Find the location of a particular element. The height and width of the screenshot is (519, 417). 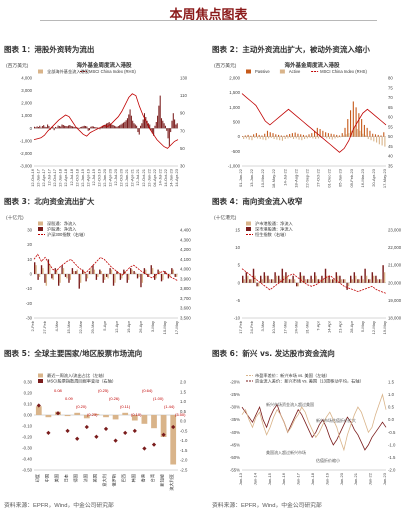

x-tick-label: 17-Mar is located at coordinates (284, 326).